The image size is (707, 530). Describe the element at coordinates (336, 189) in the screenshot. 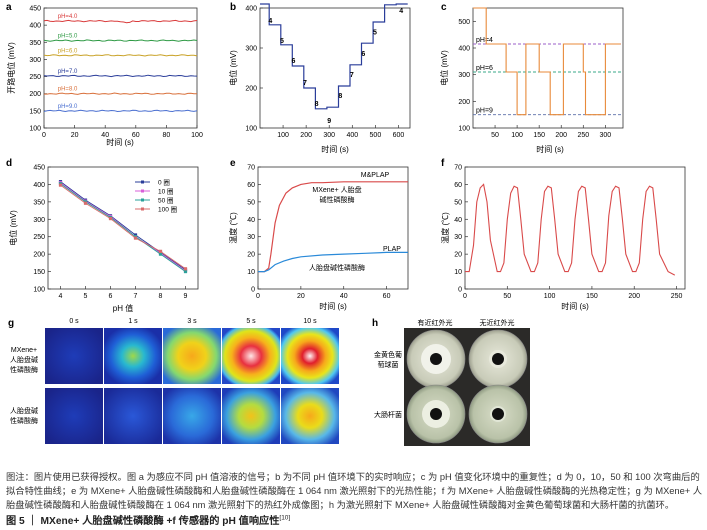

I see `panel-e-mplap-cn1: MXene+ 人胎盘` at that location.